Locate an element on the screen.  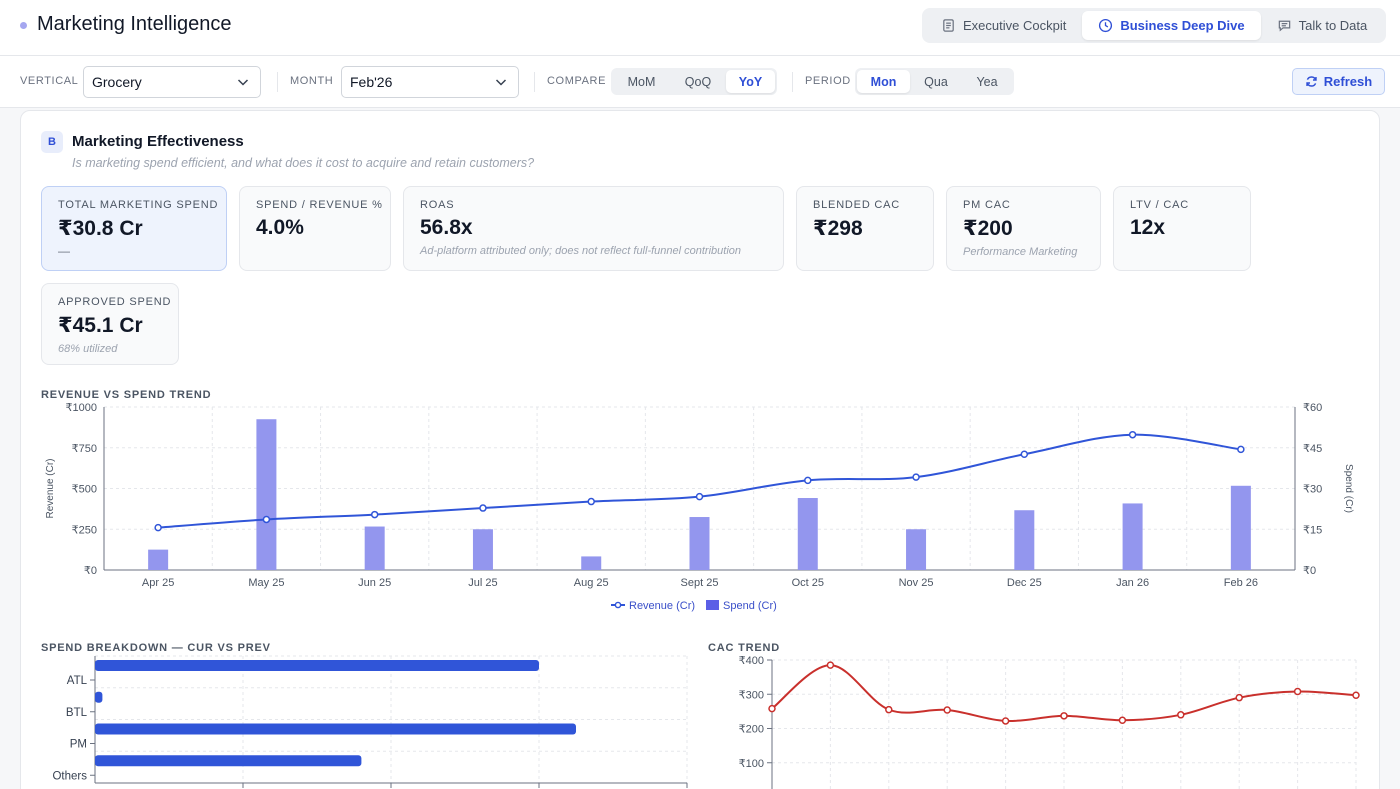
period-year-button: Yea is located at coordinates (987, 81).